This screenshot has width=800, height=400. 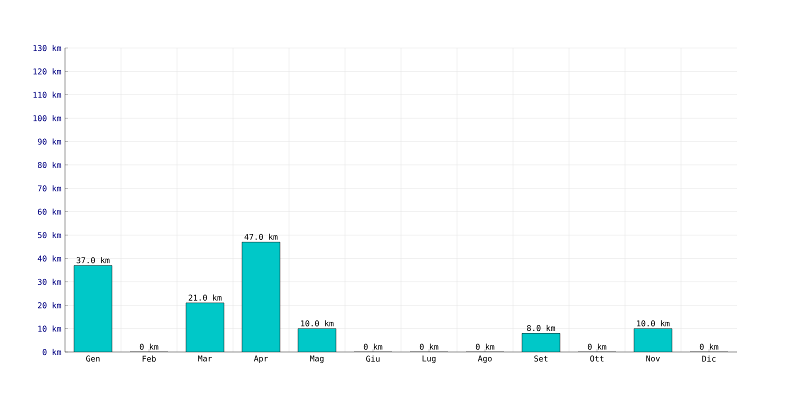 I want to click on y-tick-label: 30 km, so click(x=50, y=281).